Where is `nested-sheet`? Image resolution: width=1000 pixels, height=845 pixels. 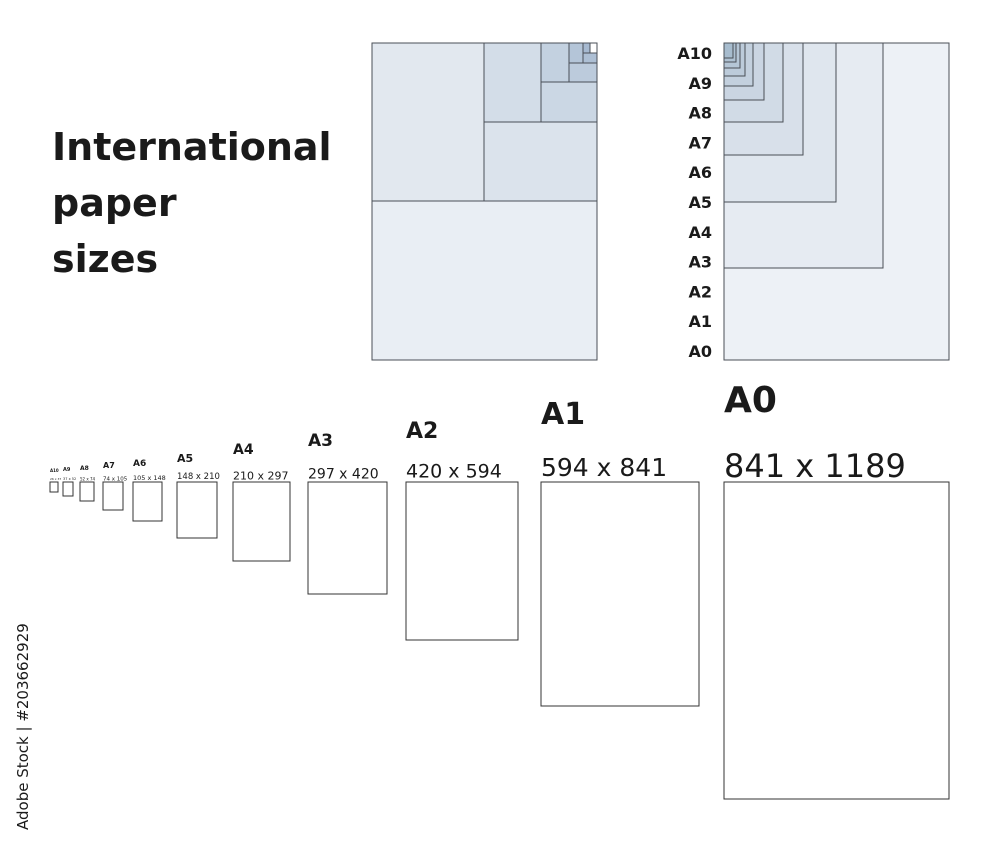
nested-sheet is located at coordinates (728, 50).